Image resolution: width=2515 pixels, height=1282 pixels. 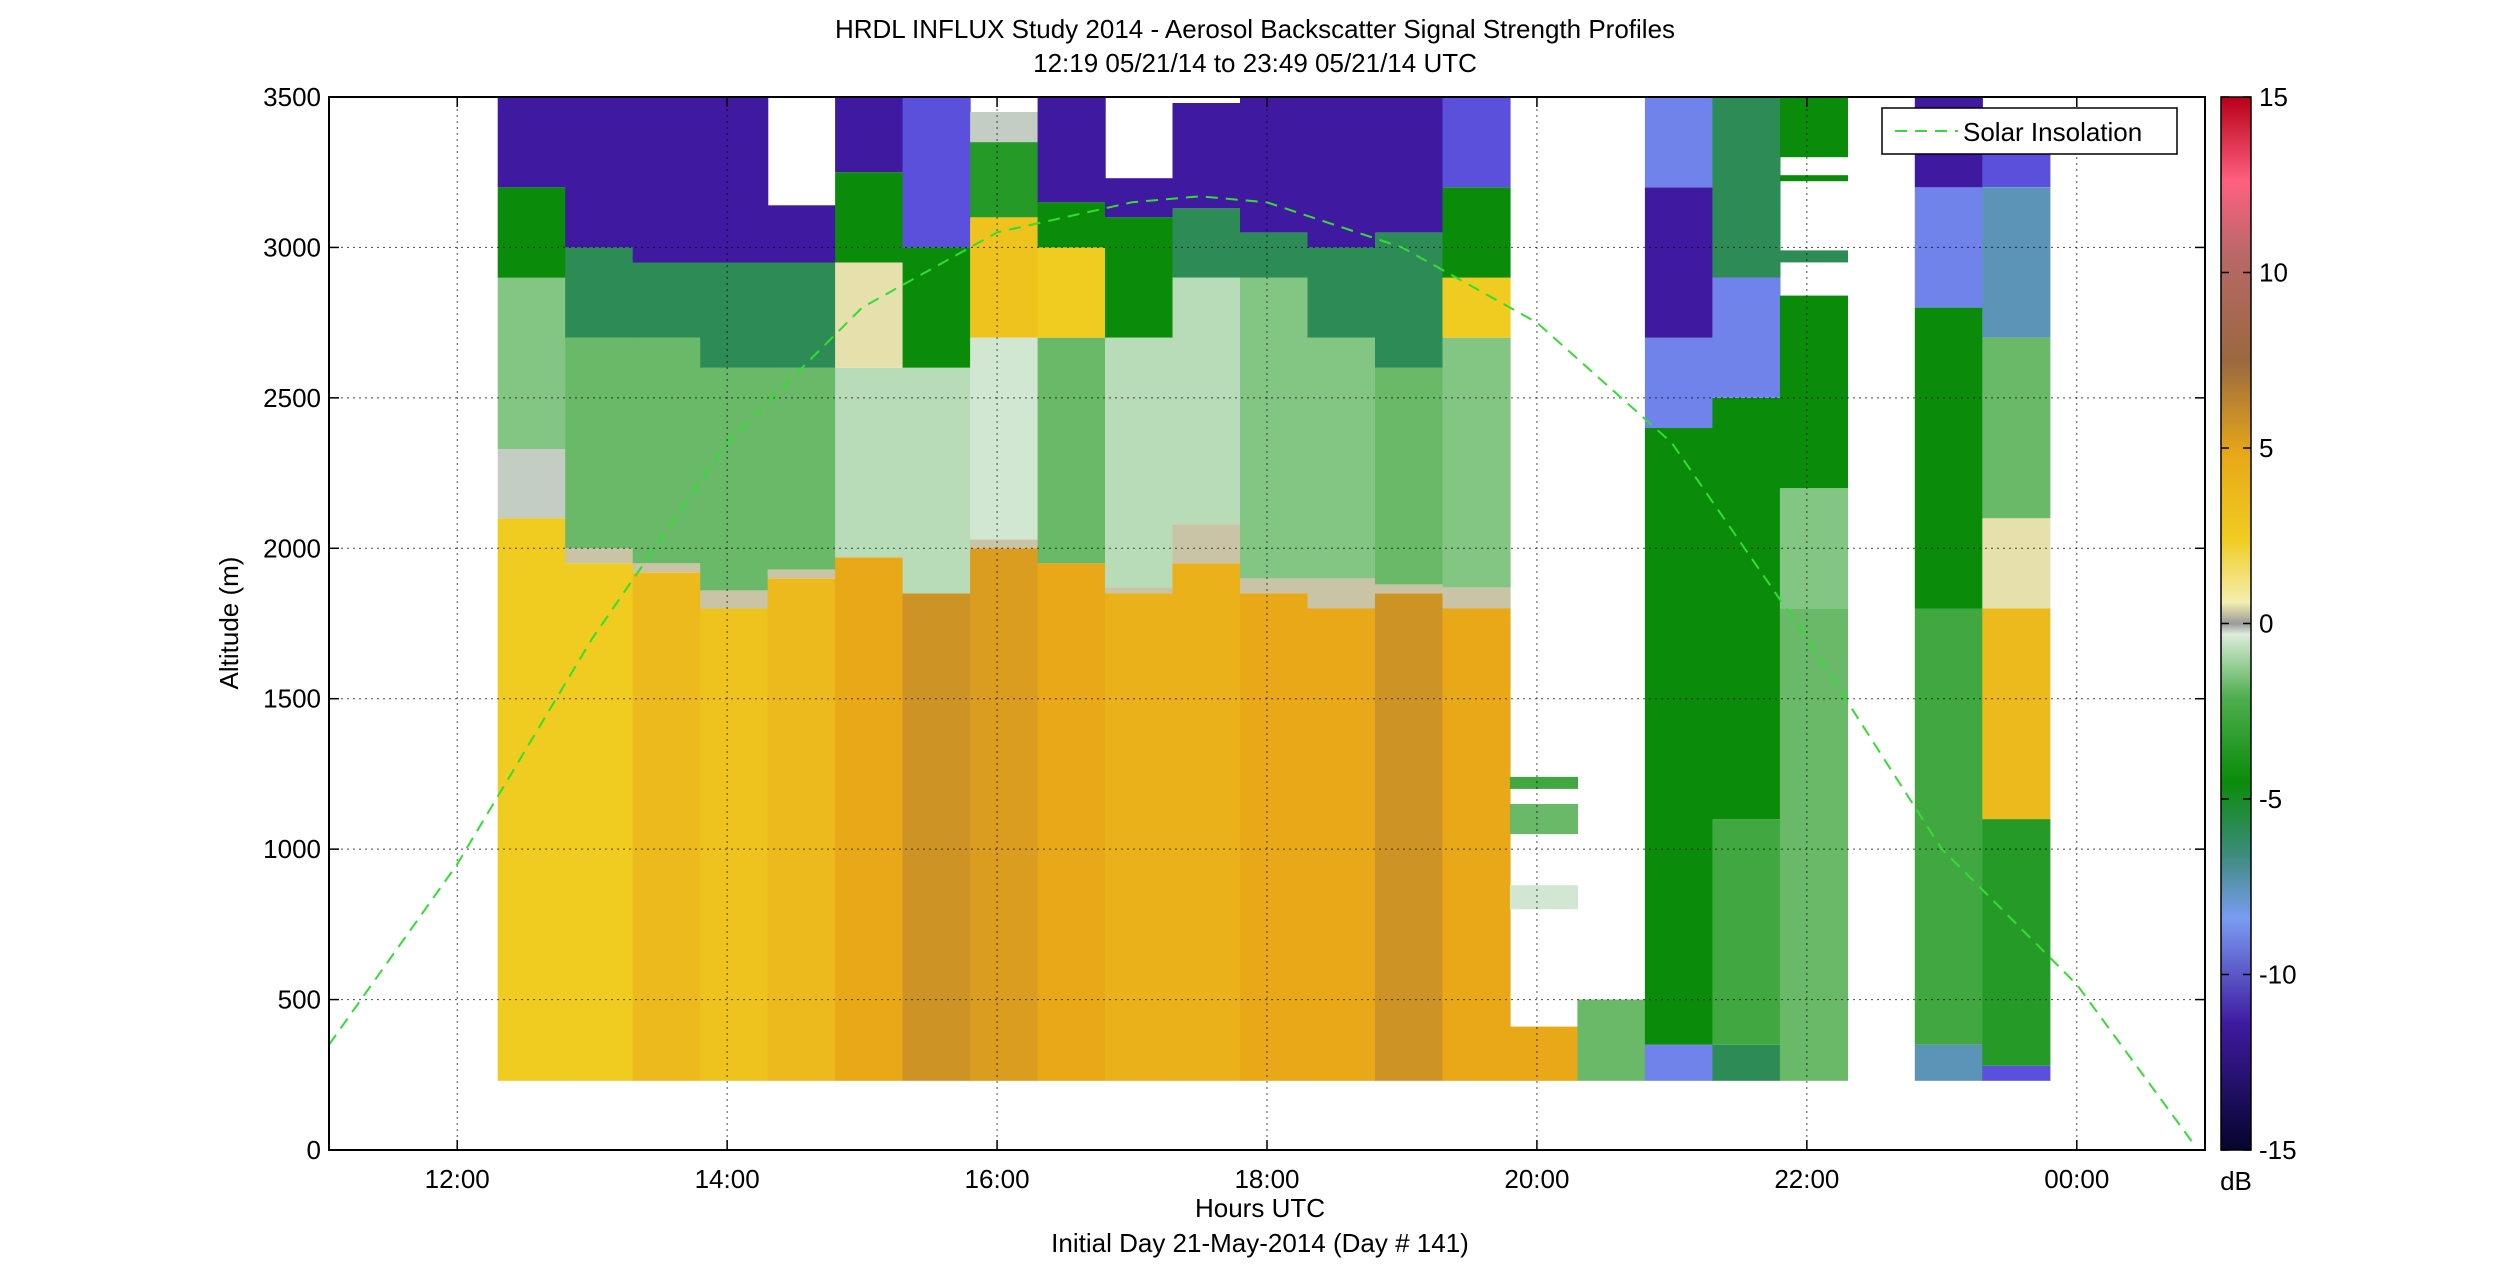 What do you see at coordinates (299, 1000) in the screenshot?
I see `y-tick-label: 500` at bounding box center [299, 1000].